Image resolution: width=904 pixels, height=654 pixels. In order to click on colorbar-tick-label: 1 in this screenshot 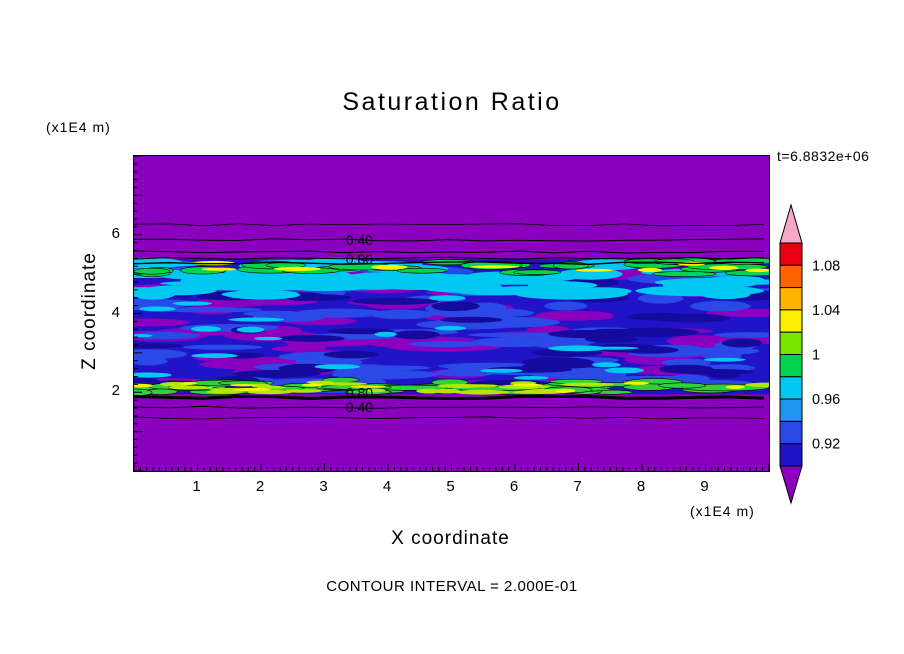, I will do `click(816, 356)`.